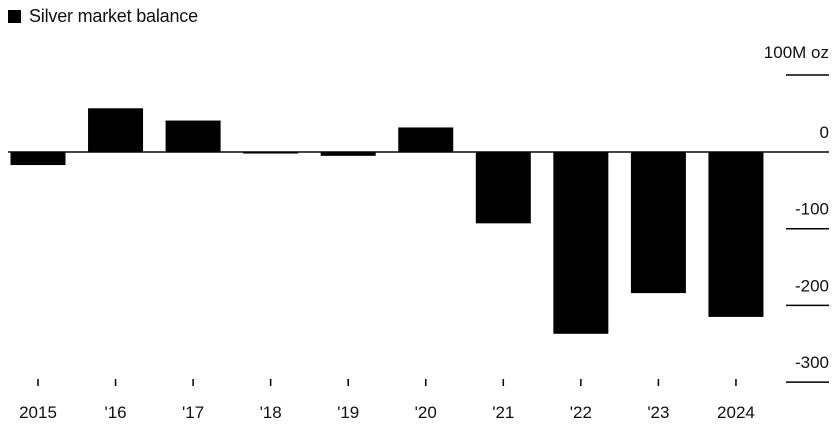 The height and width of the screenshot is (424, 834). I want to click on y-tick-label: -300, so click(812, 362).